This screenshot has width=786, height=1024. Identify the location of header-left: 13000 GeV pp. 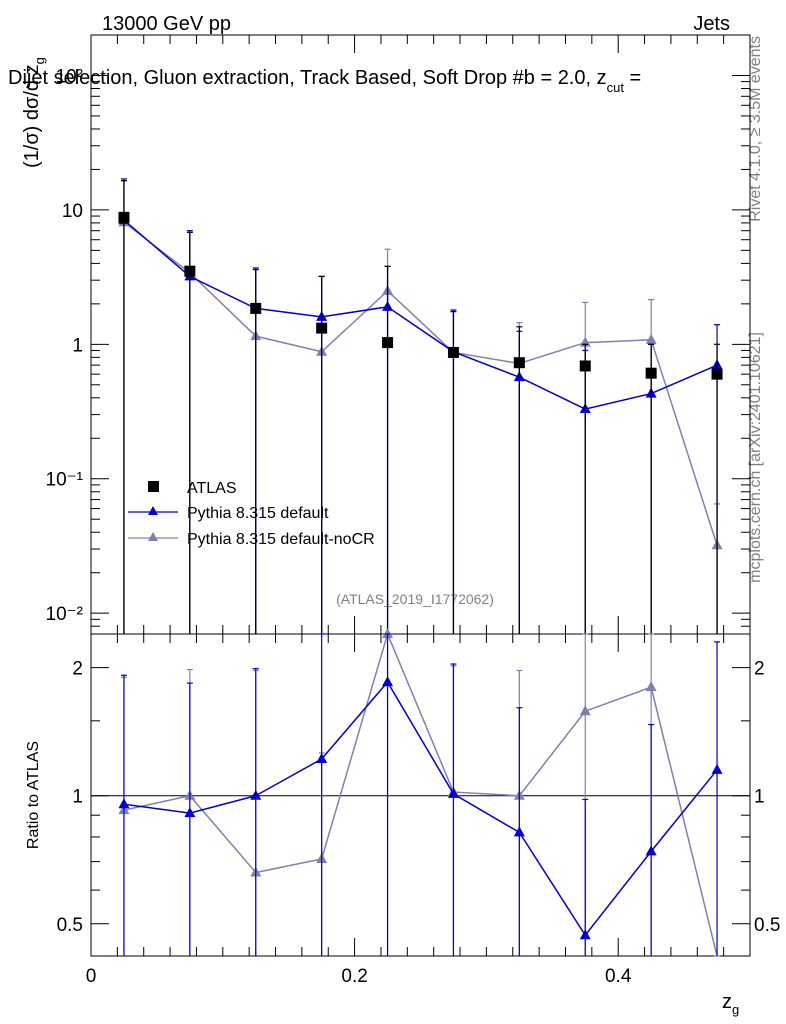
(166, 24).